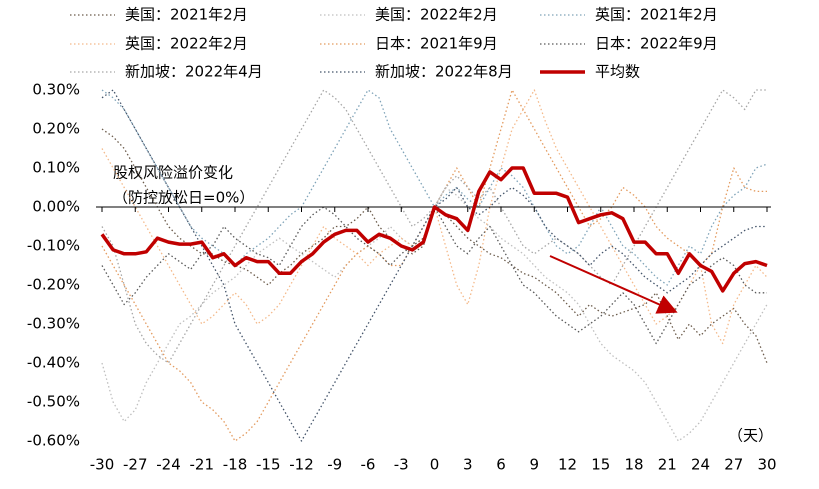 Image resolution: width=819 pixels, height=489 pixels. I want to click on legend-label: 新加坡：2022年8月, so click(444, 72).